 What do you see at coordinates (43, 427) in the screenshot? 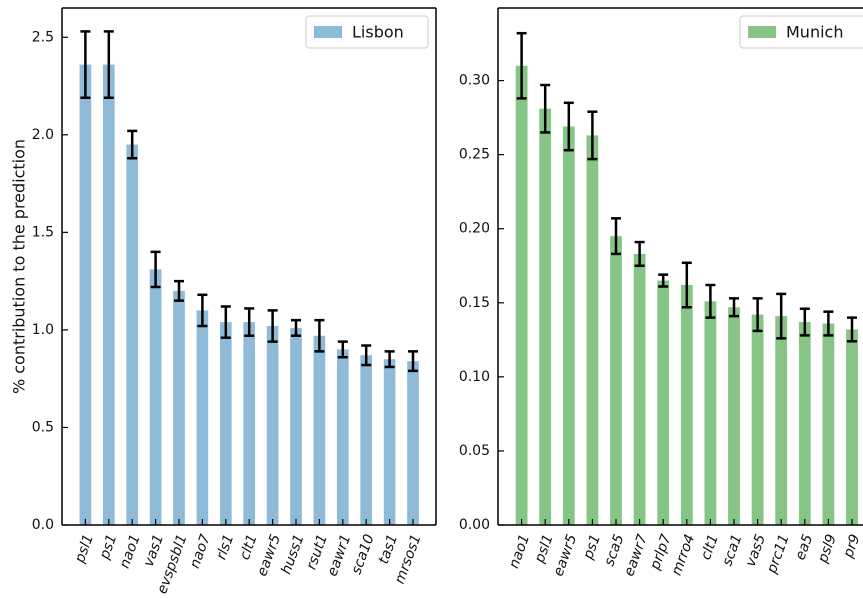
I see `y-tick-label: 0.5` at bounding box center [43, 427].